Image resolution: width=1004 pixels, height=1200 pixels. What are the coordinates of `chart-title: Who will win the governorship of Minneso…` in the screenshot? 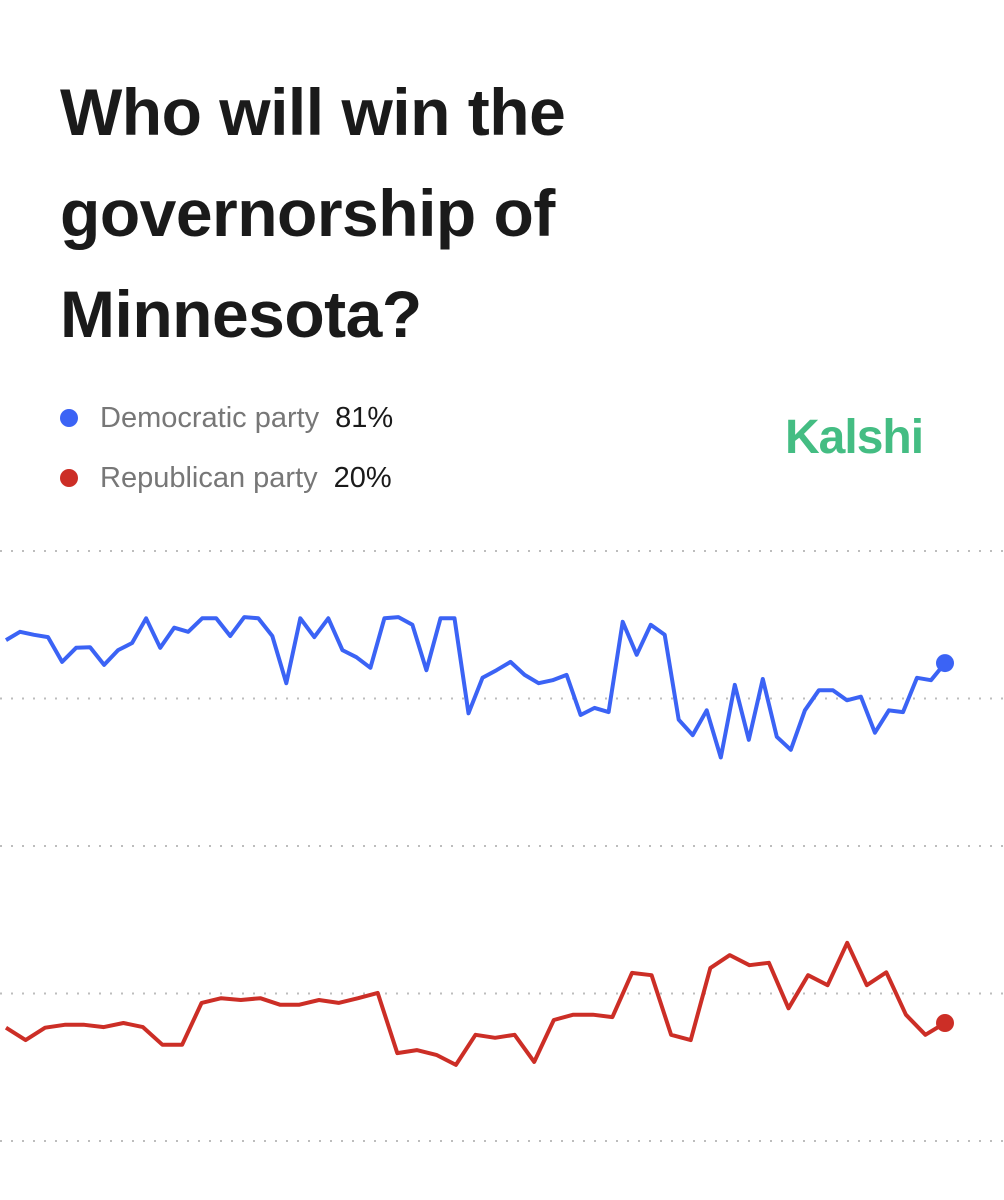 It's located at (313, 213).